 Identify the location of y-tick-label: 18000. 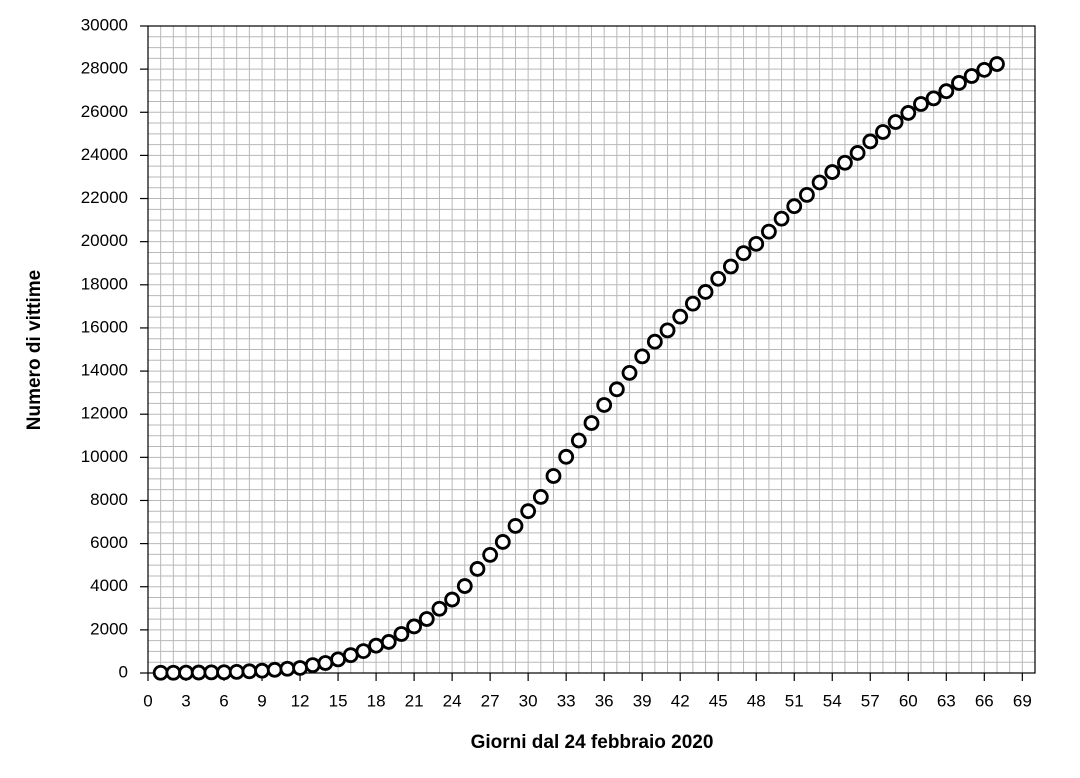
(104, 283).